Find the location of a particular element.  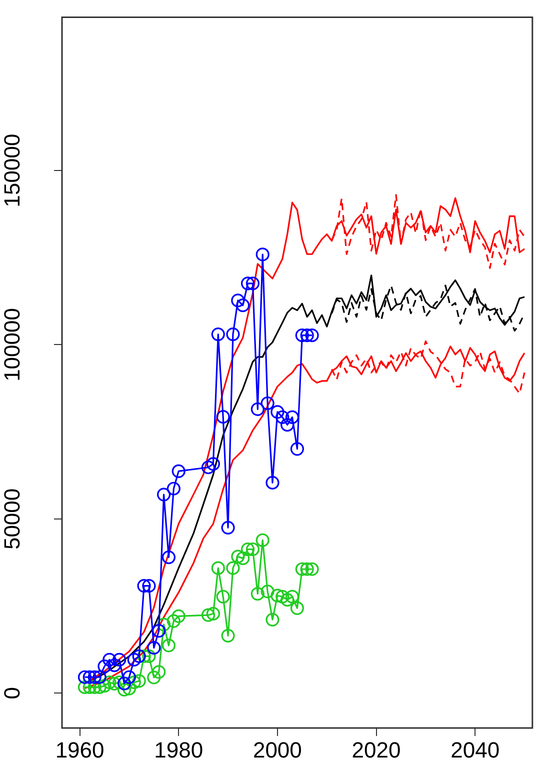

x-tick-label: 2000 is located at coordinates (277, 749).